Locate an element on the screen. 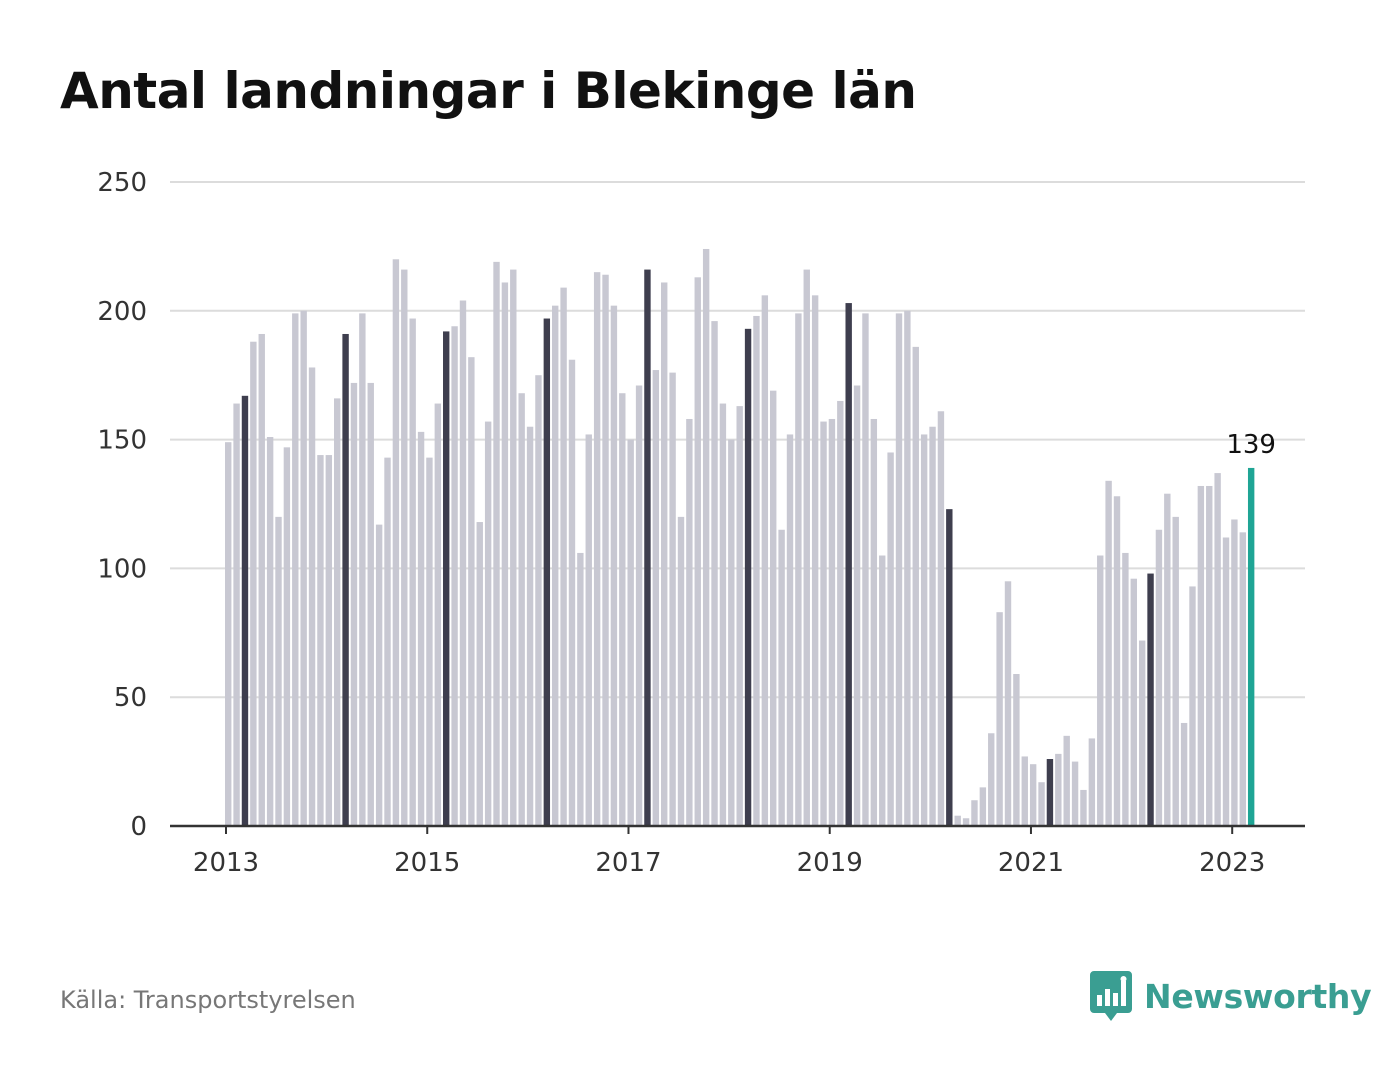 Image resolution: width=1400 pixels, height=1080 pixels. annotations: 139 is located at coordinates (1251, 445).